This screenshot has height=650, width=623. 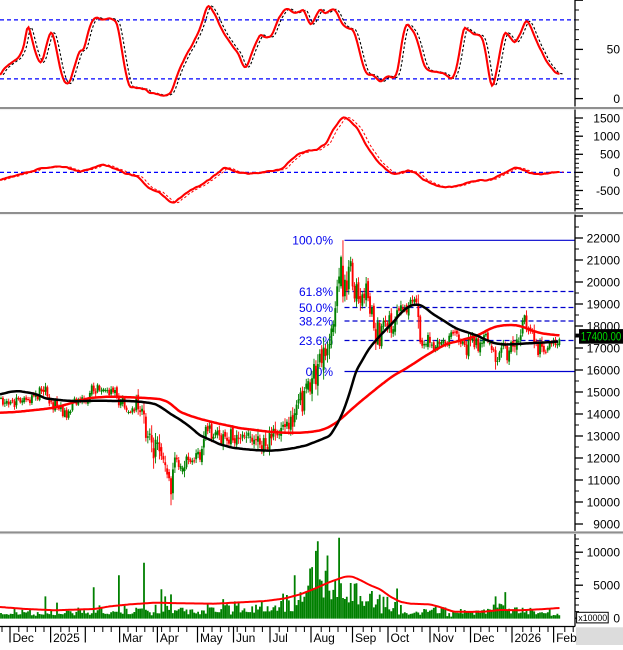 What do you see at coordinates (606, 137) in the screenshot?
I see `svg-text: 1000` at bounding box center [606, 137].